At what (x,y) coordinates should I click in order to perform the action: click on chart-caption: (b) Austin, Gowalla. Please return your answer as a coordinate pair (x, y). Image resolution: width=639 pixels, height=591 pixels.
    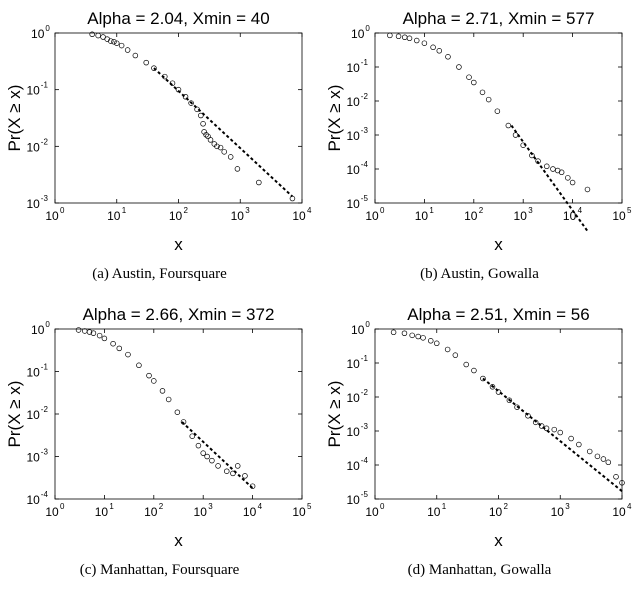
    Looking at the image, I should click on (479, 274).